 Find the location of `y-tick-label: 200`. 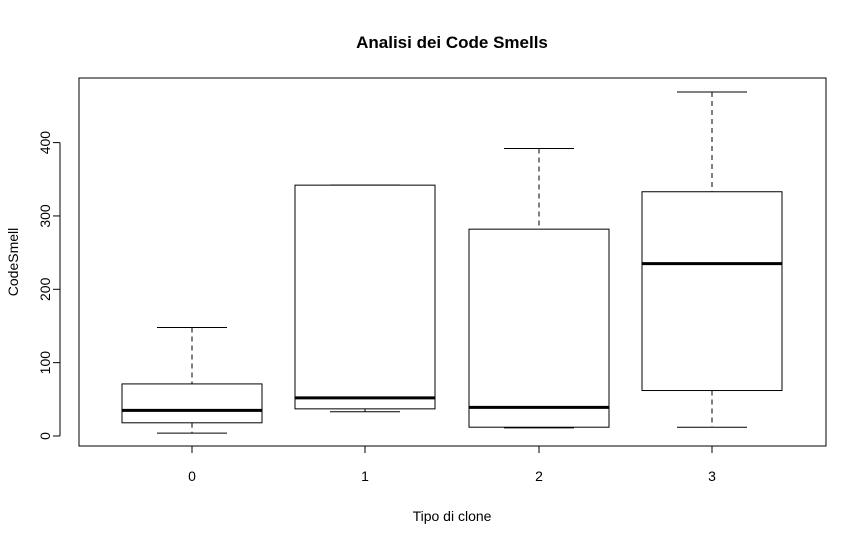

y-tick-label: 200 is located at coordinates (45, 289).